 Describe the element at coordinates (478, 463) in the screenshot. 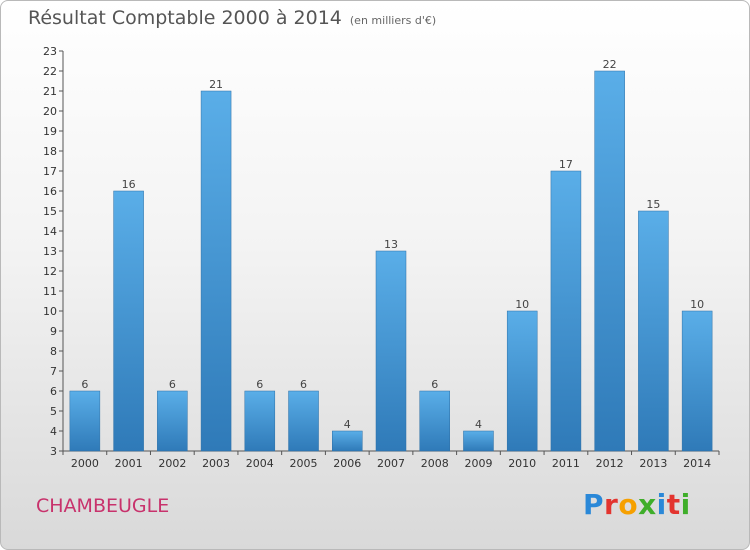

I see `x-tick-label: 2009` at that location.